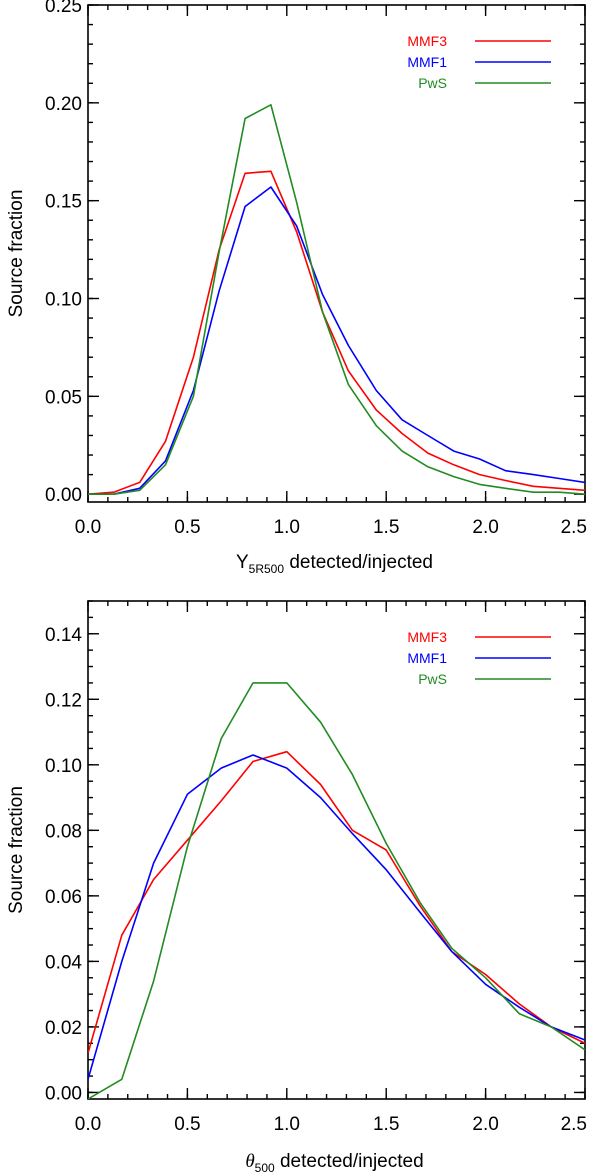 Image resolution: width=600 pixels, height=1174 pixels. Describe the element at coordinates (63, 104) in the screenshot. I see `y-tick-label: 0.20` at that location.